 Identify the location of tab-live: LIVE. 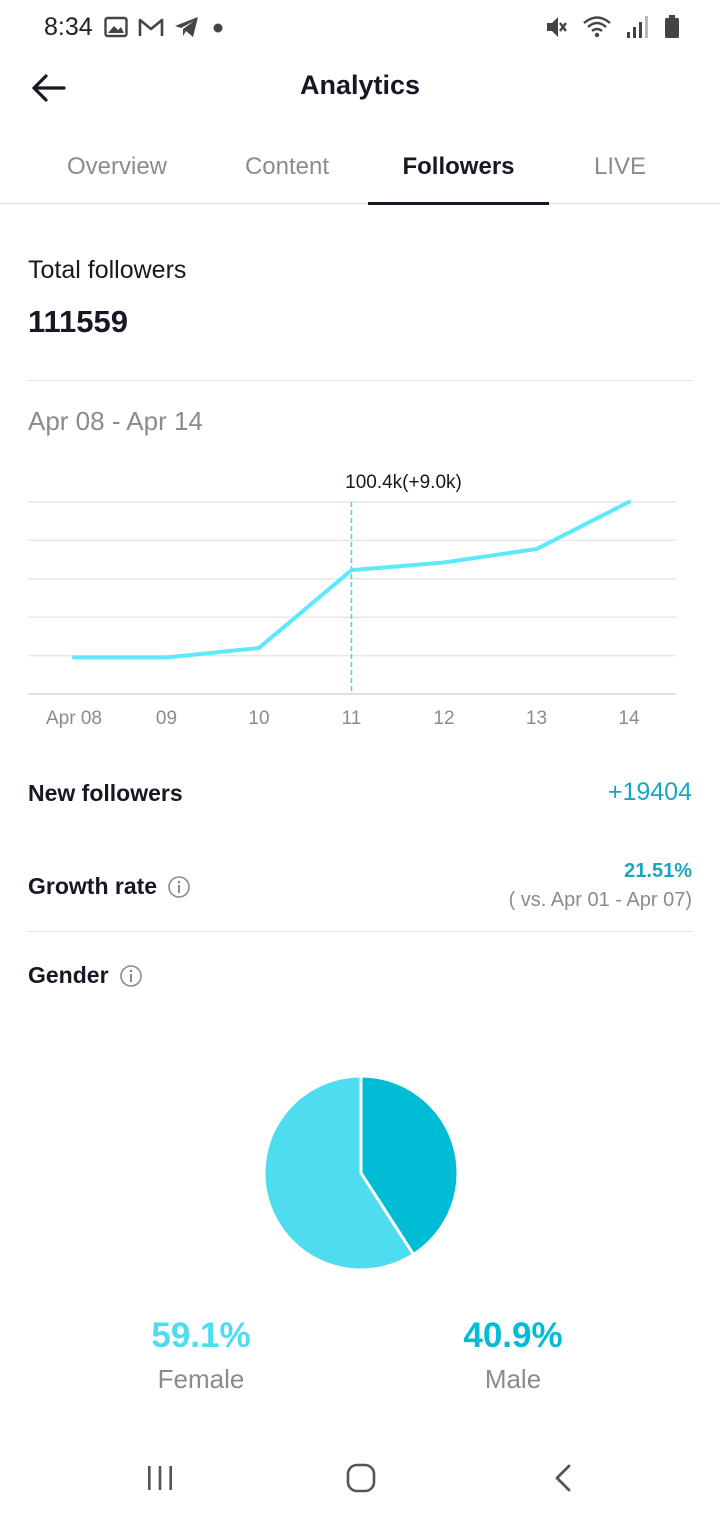
(620, 167).